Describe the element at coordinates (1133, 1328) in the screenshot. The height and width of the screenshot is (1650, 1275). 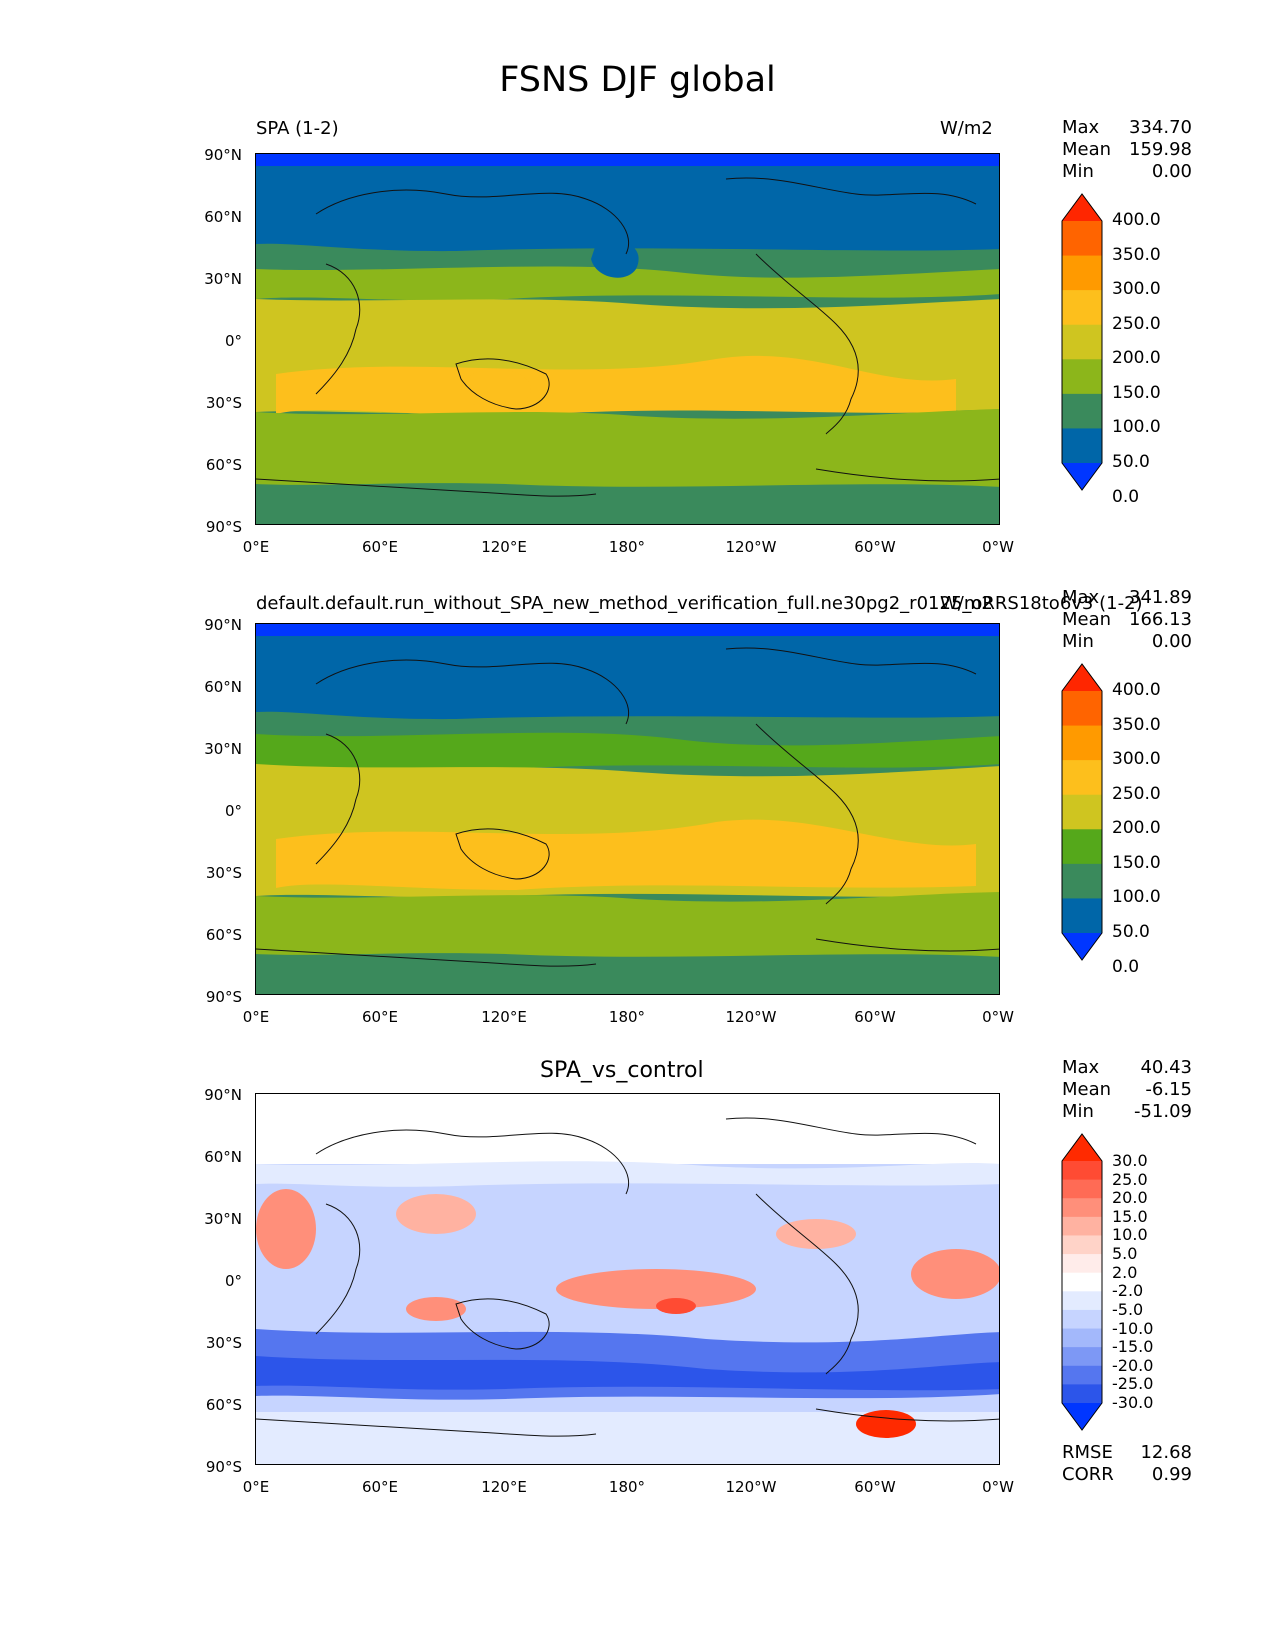
I see `colorbar-tick-label: -10.0` at that location.